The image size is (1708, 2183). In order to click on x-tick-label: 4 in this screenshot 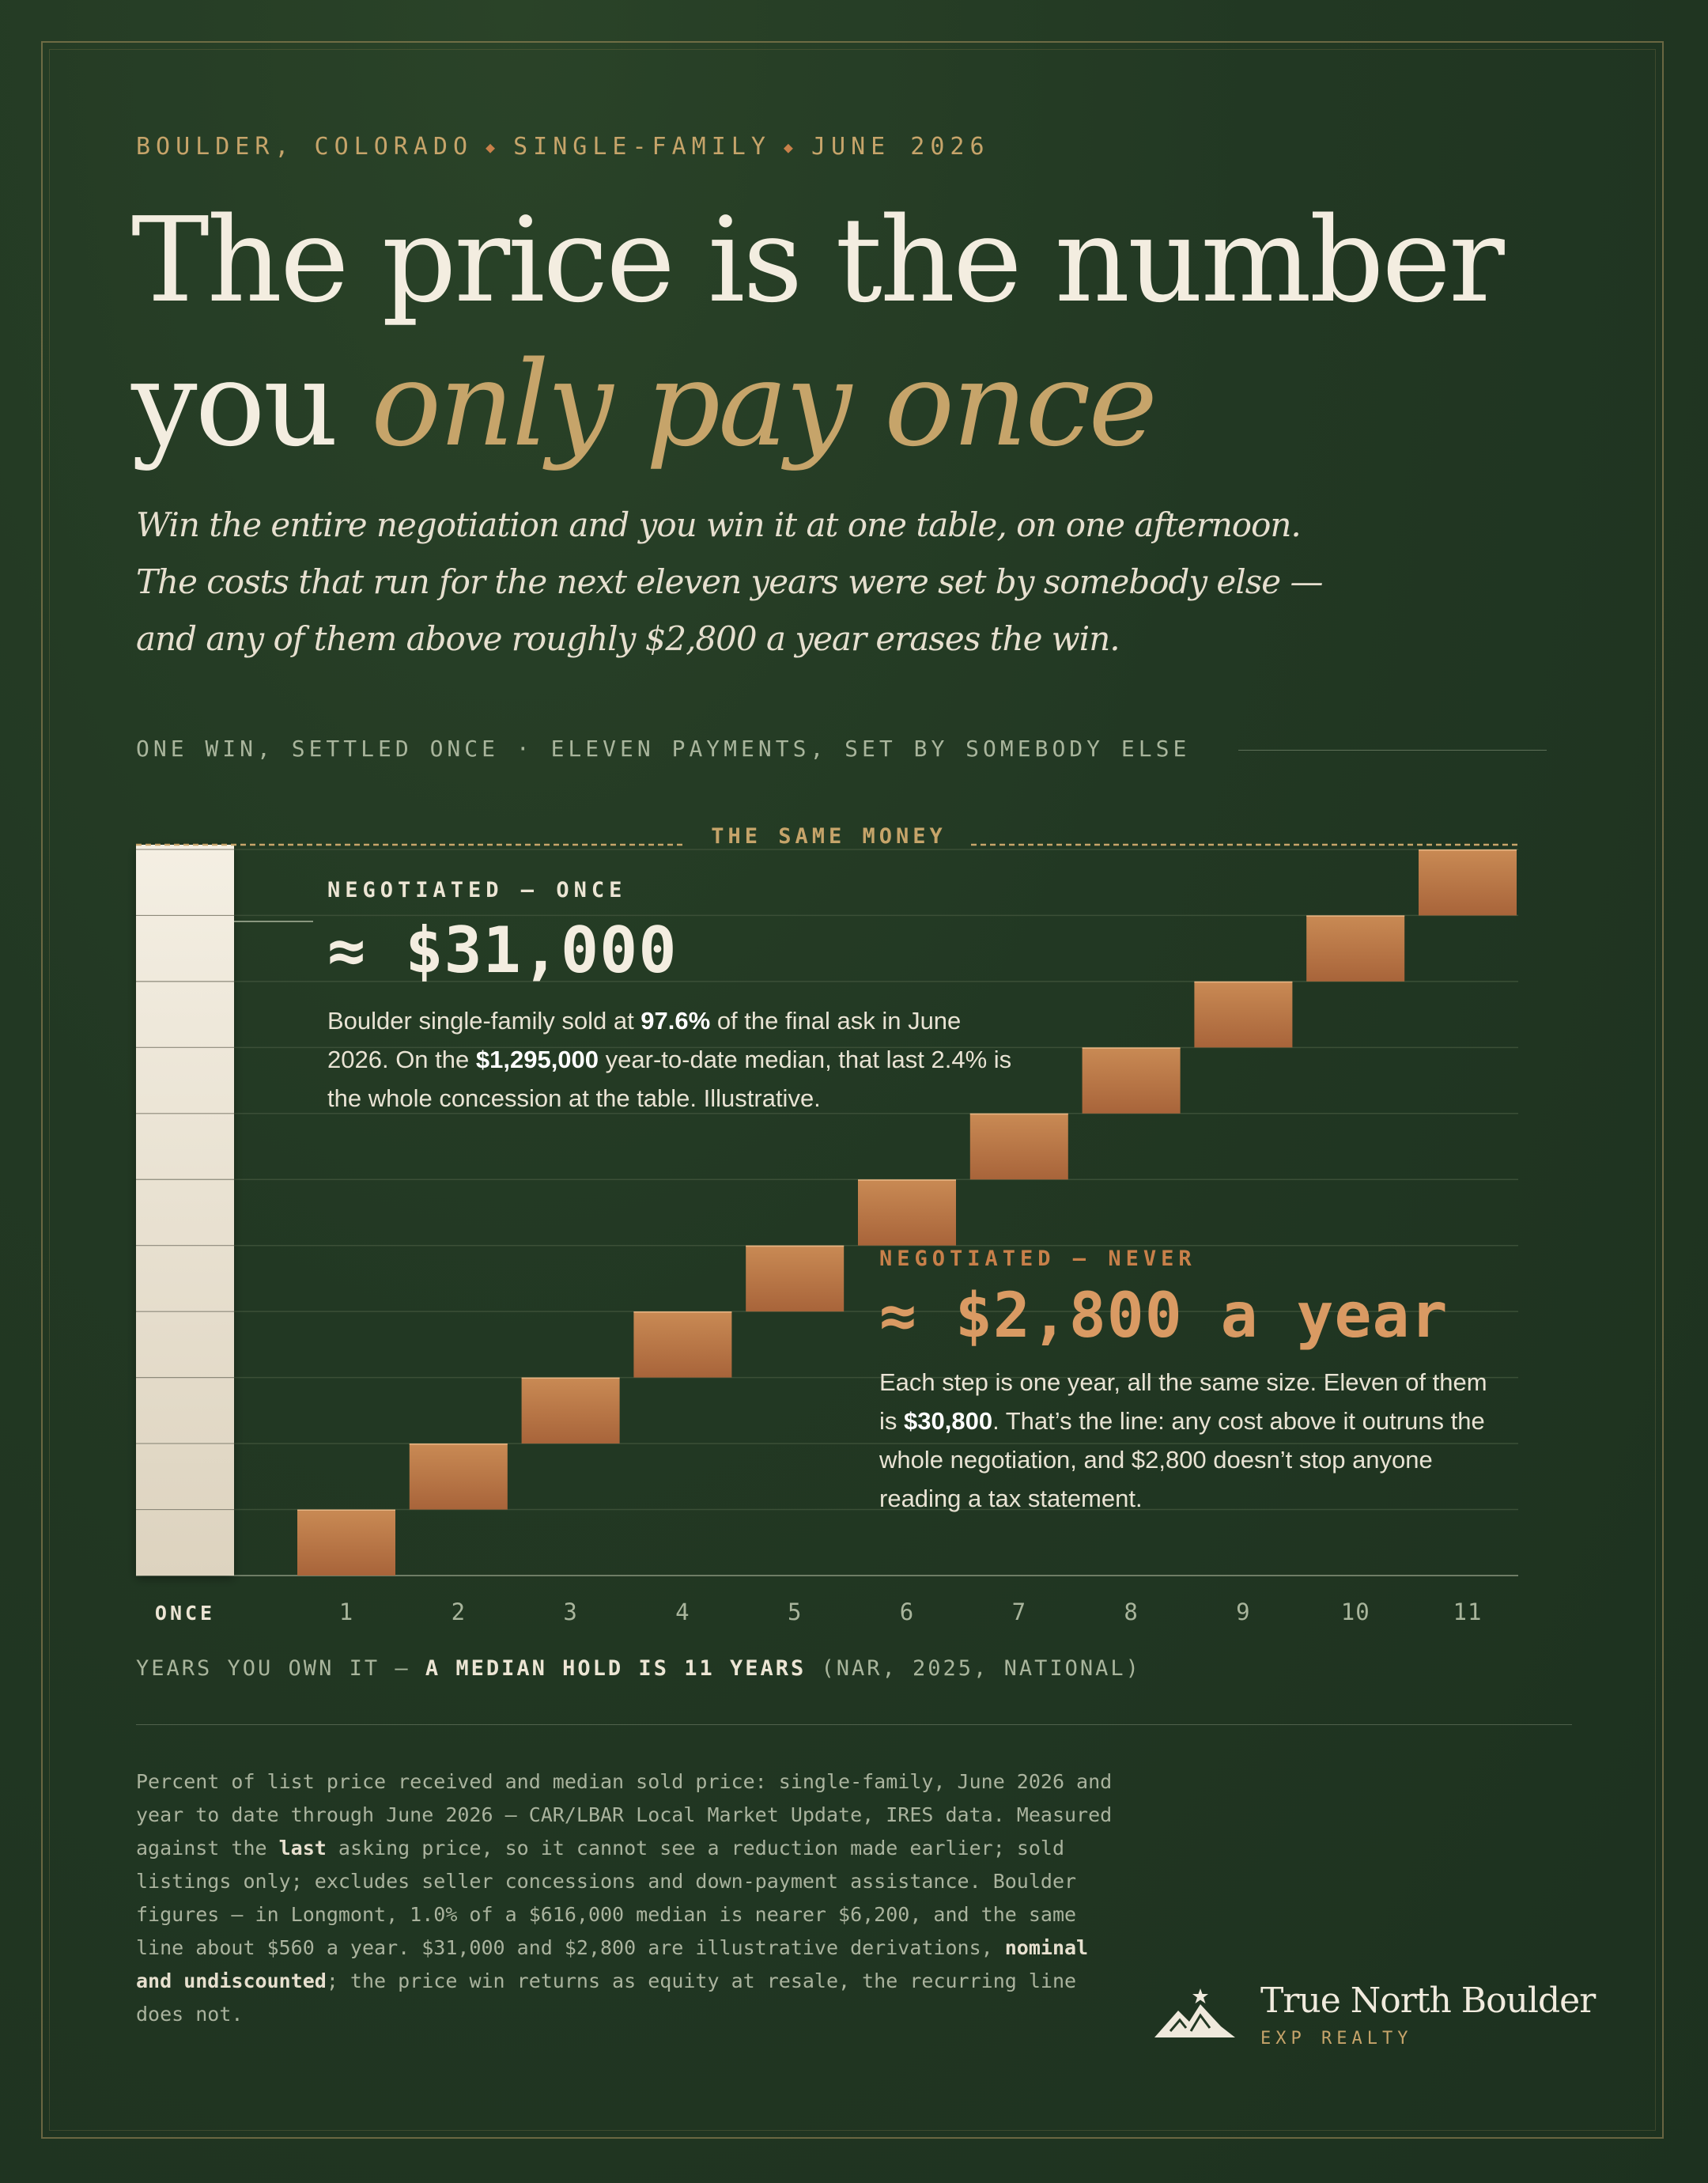, I will do `click(682, 1611)`.